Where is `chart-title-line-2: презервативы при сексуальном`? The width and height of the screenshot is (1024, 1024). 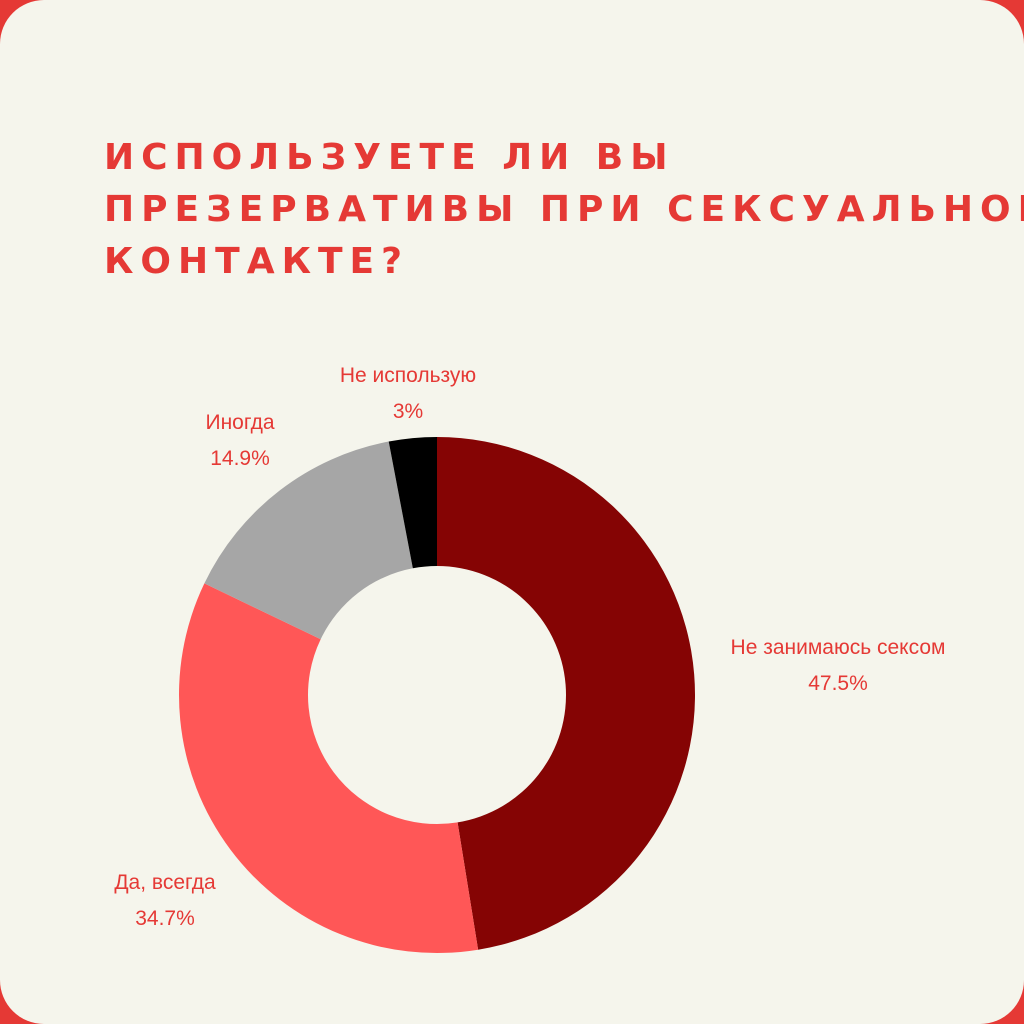 chart-title-line-2: презервативы при сексуальном is located at coordinates (564, 209).